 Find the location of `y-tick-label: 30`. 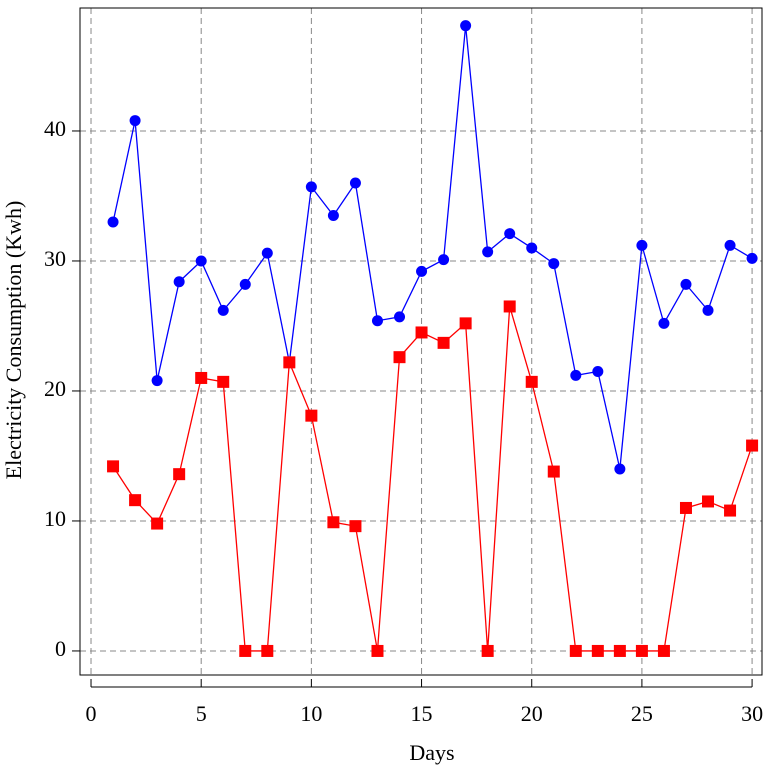

y-tick-label: 30 is located at coordinates (55, 258).